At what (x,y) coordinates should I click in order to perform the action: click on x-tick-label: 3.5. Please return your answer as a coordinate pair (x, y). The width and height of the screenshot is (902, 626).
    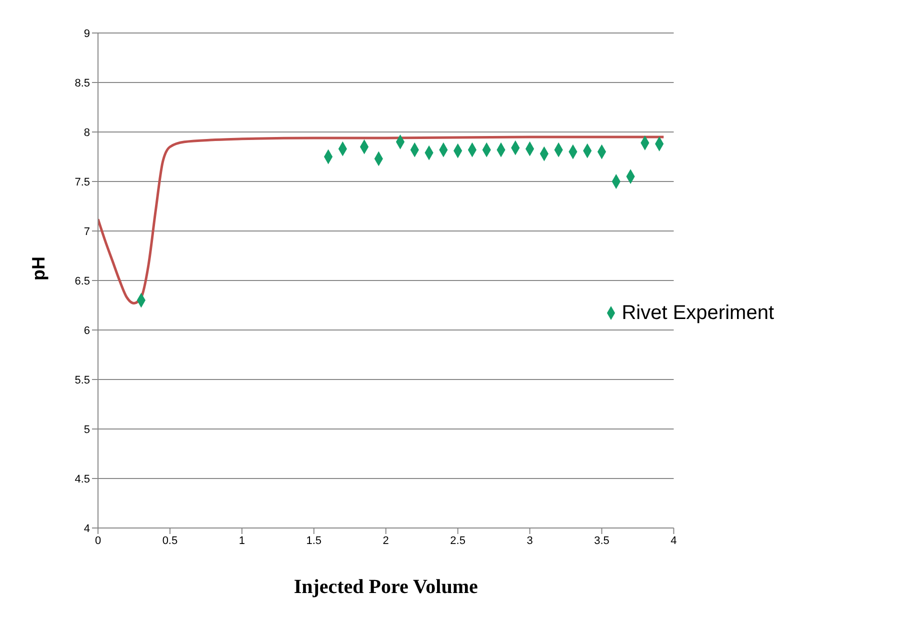
    Looking at the image, I should click on (602, 540).